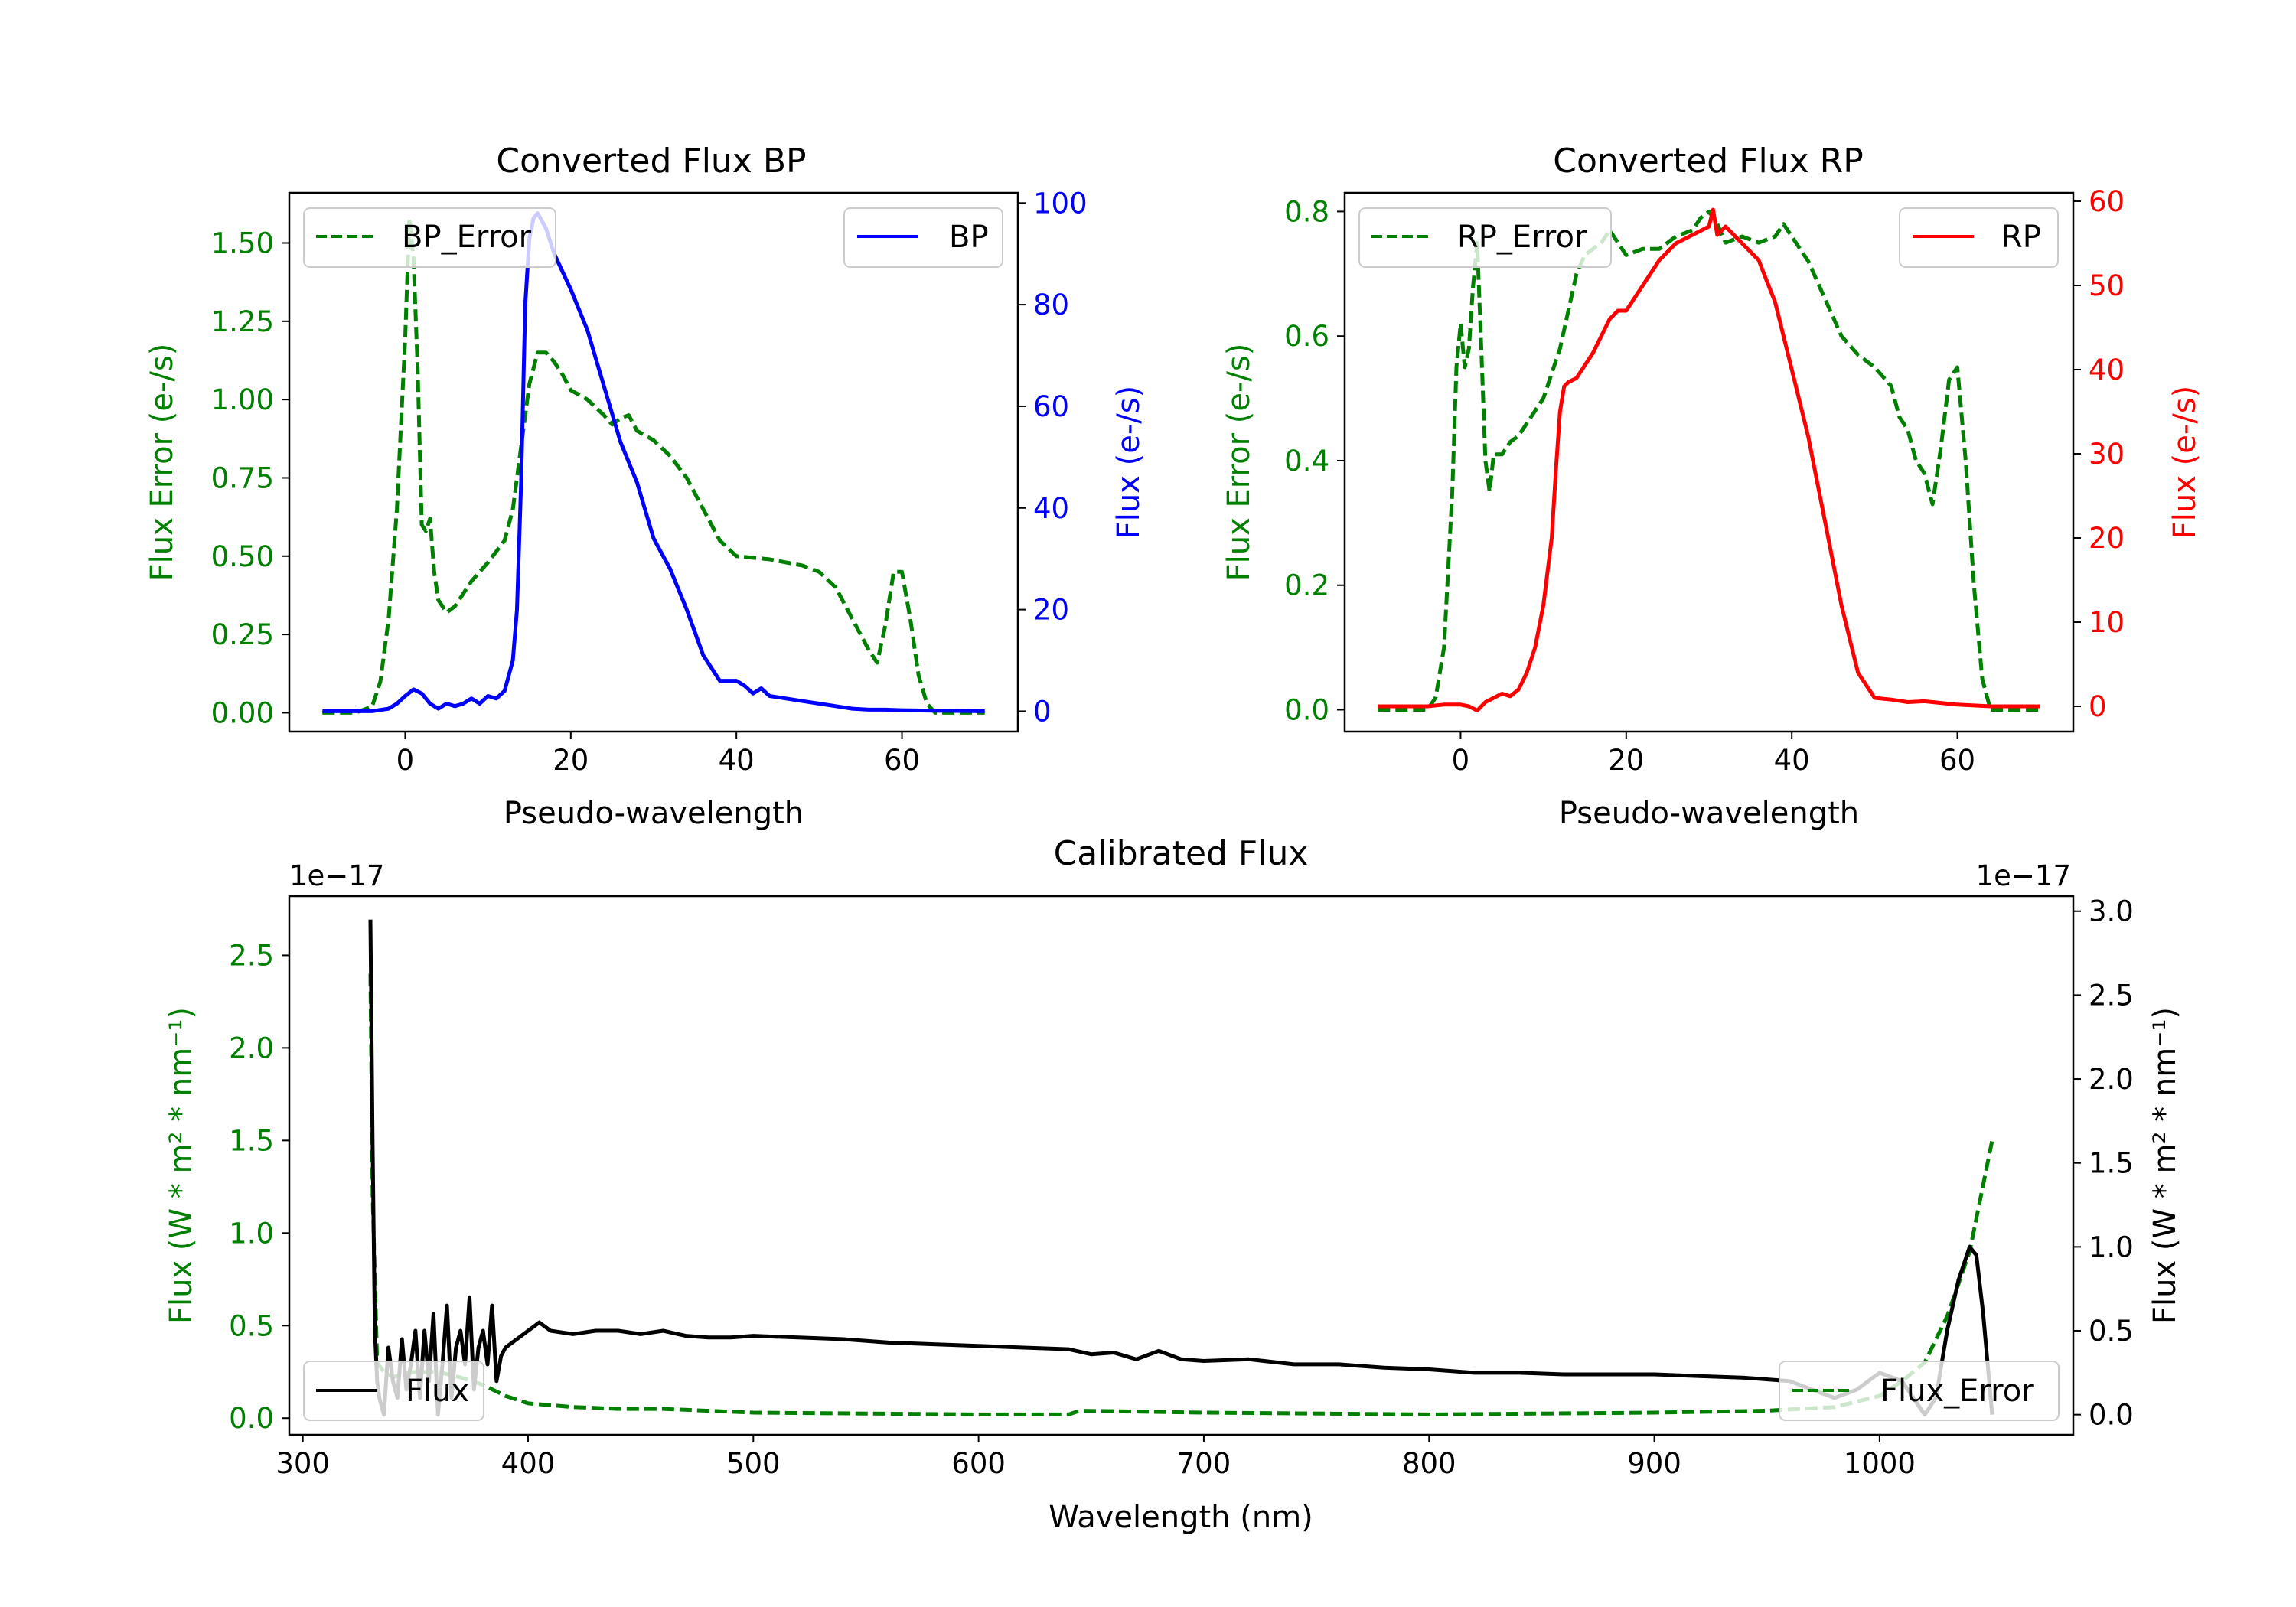 The width and height of the screenshot is (2296, 1607). I want to click on chart-cal-legend-left: Flux, so click(393, 1391).